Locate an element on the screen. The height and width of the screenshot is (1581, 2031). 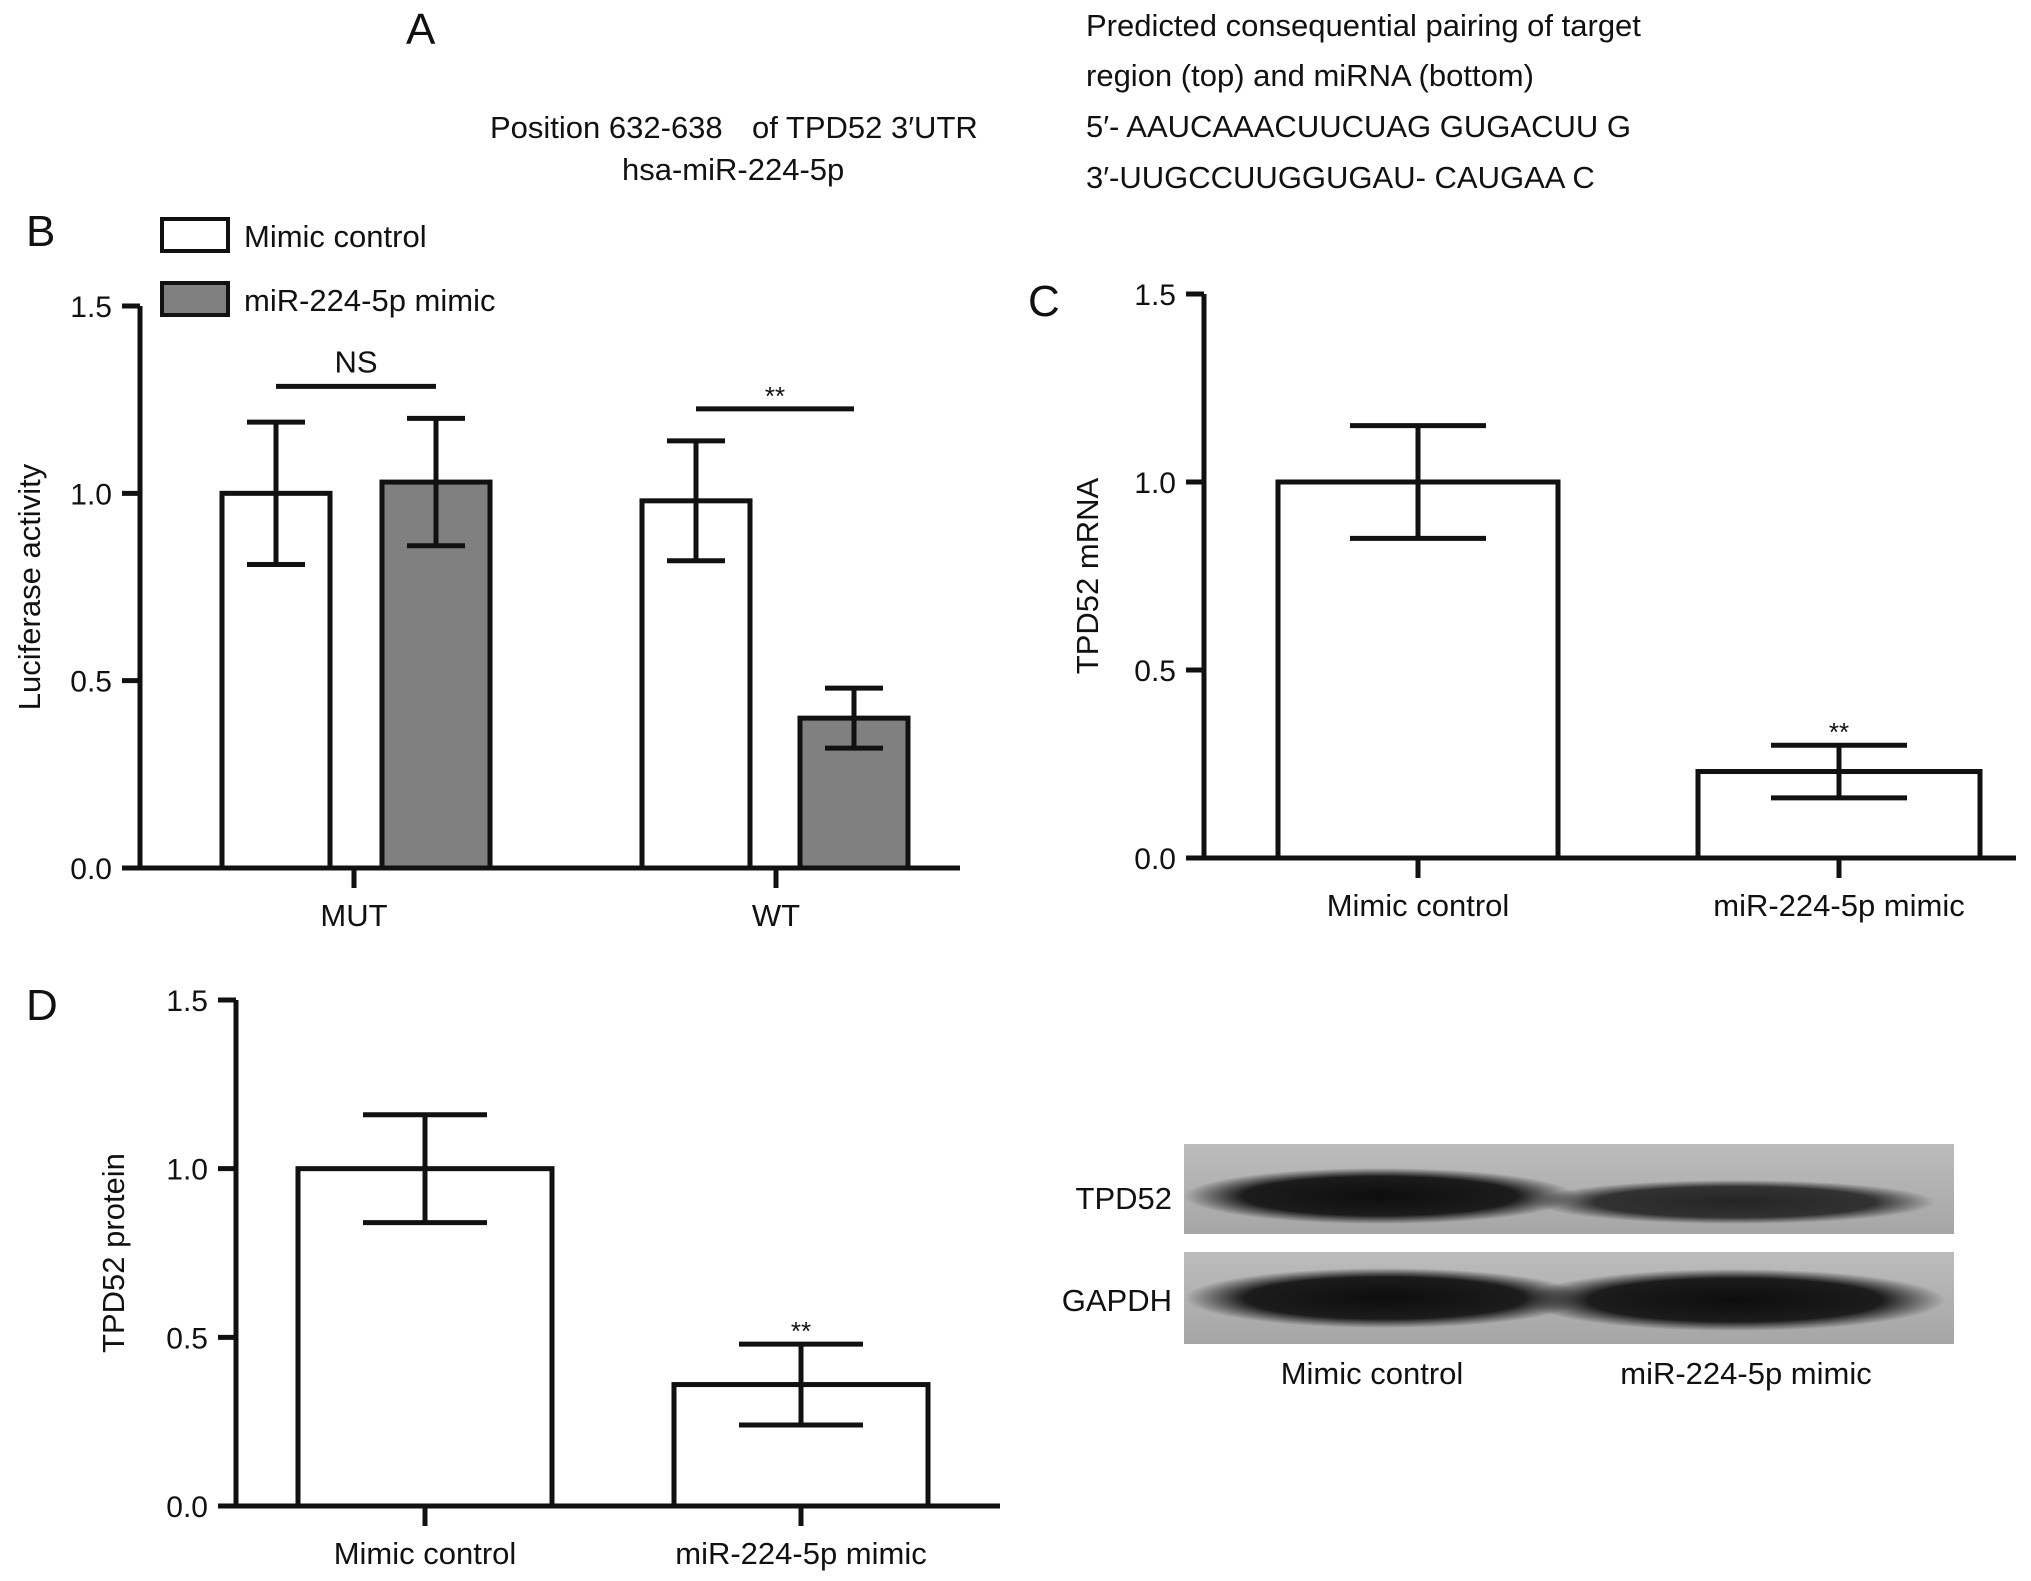
blot-band-gapdh-control is located at coordinates (1385, 1298).